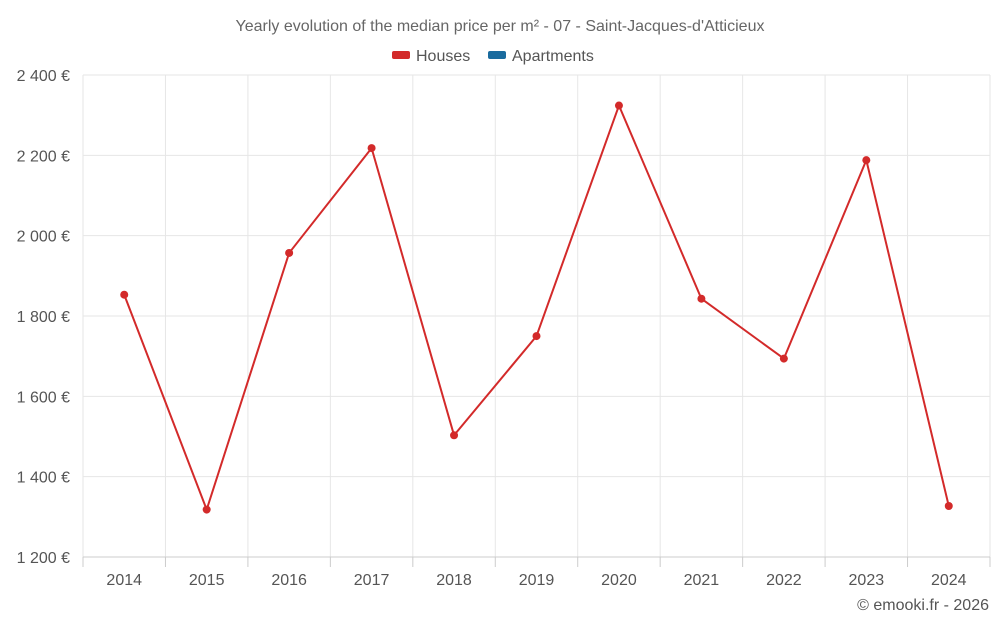 This screenshot has width=1000, height=625. Describe the element at coordinates (553, 56) in the screenshot. I see `legend-label-apartments: Apartments` at that location.